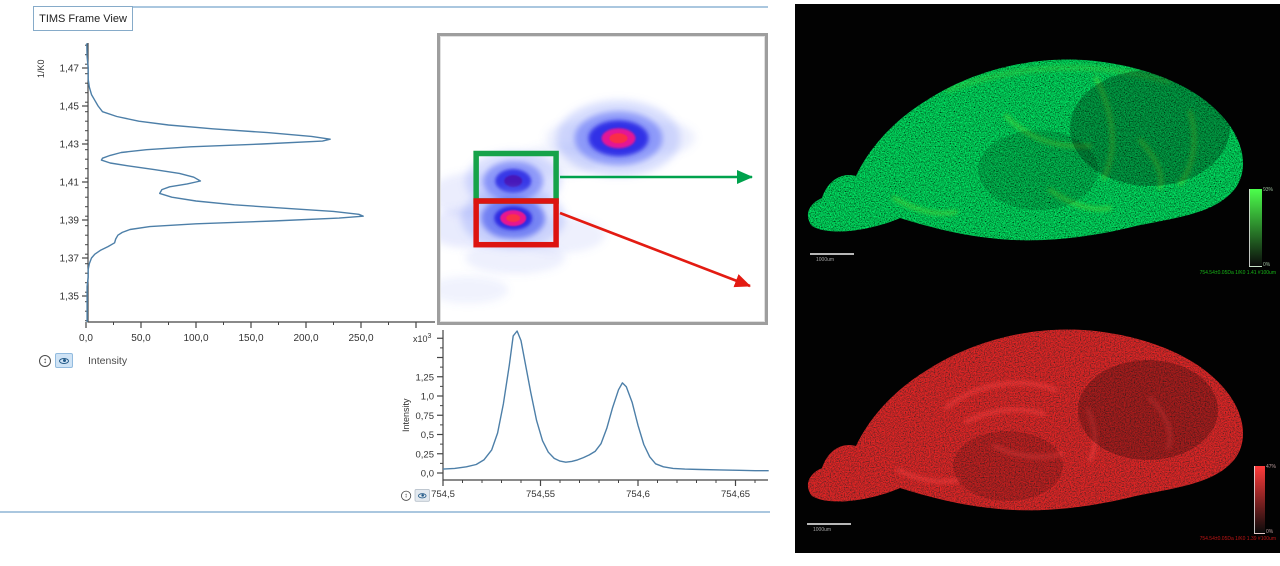 The height and width of the screenshot is (566, 1280). Describe the element at coordinates (195, 338) in the screenshot. I see `svg-text: 100,0` at that location.